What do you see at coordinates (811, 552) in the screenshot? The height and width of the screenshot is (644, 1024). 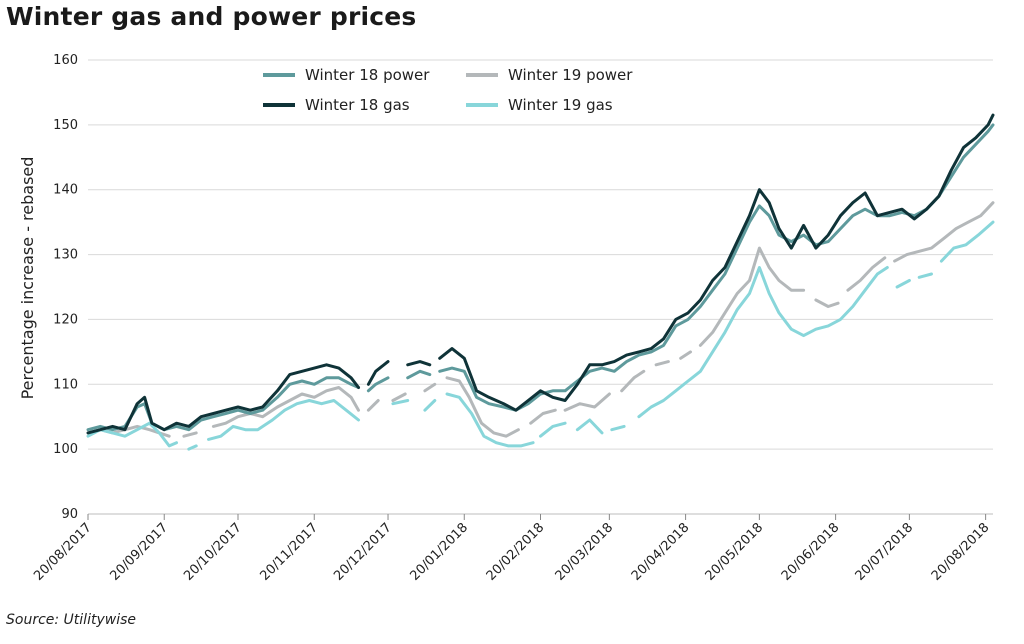 I see `x-tick-label: 20/06/2018` at bounding box center [811, 552].